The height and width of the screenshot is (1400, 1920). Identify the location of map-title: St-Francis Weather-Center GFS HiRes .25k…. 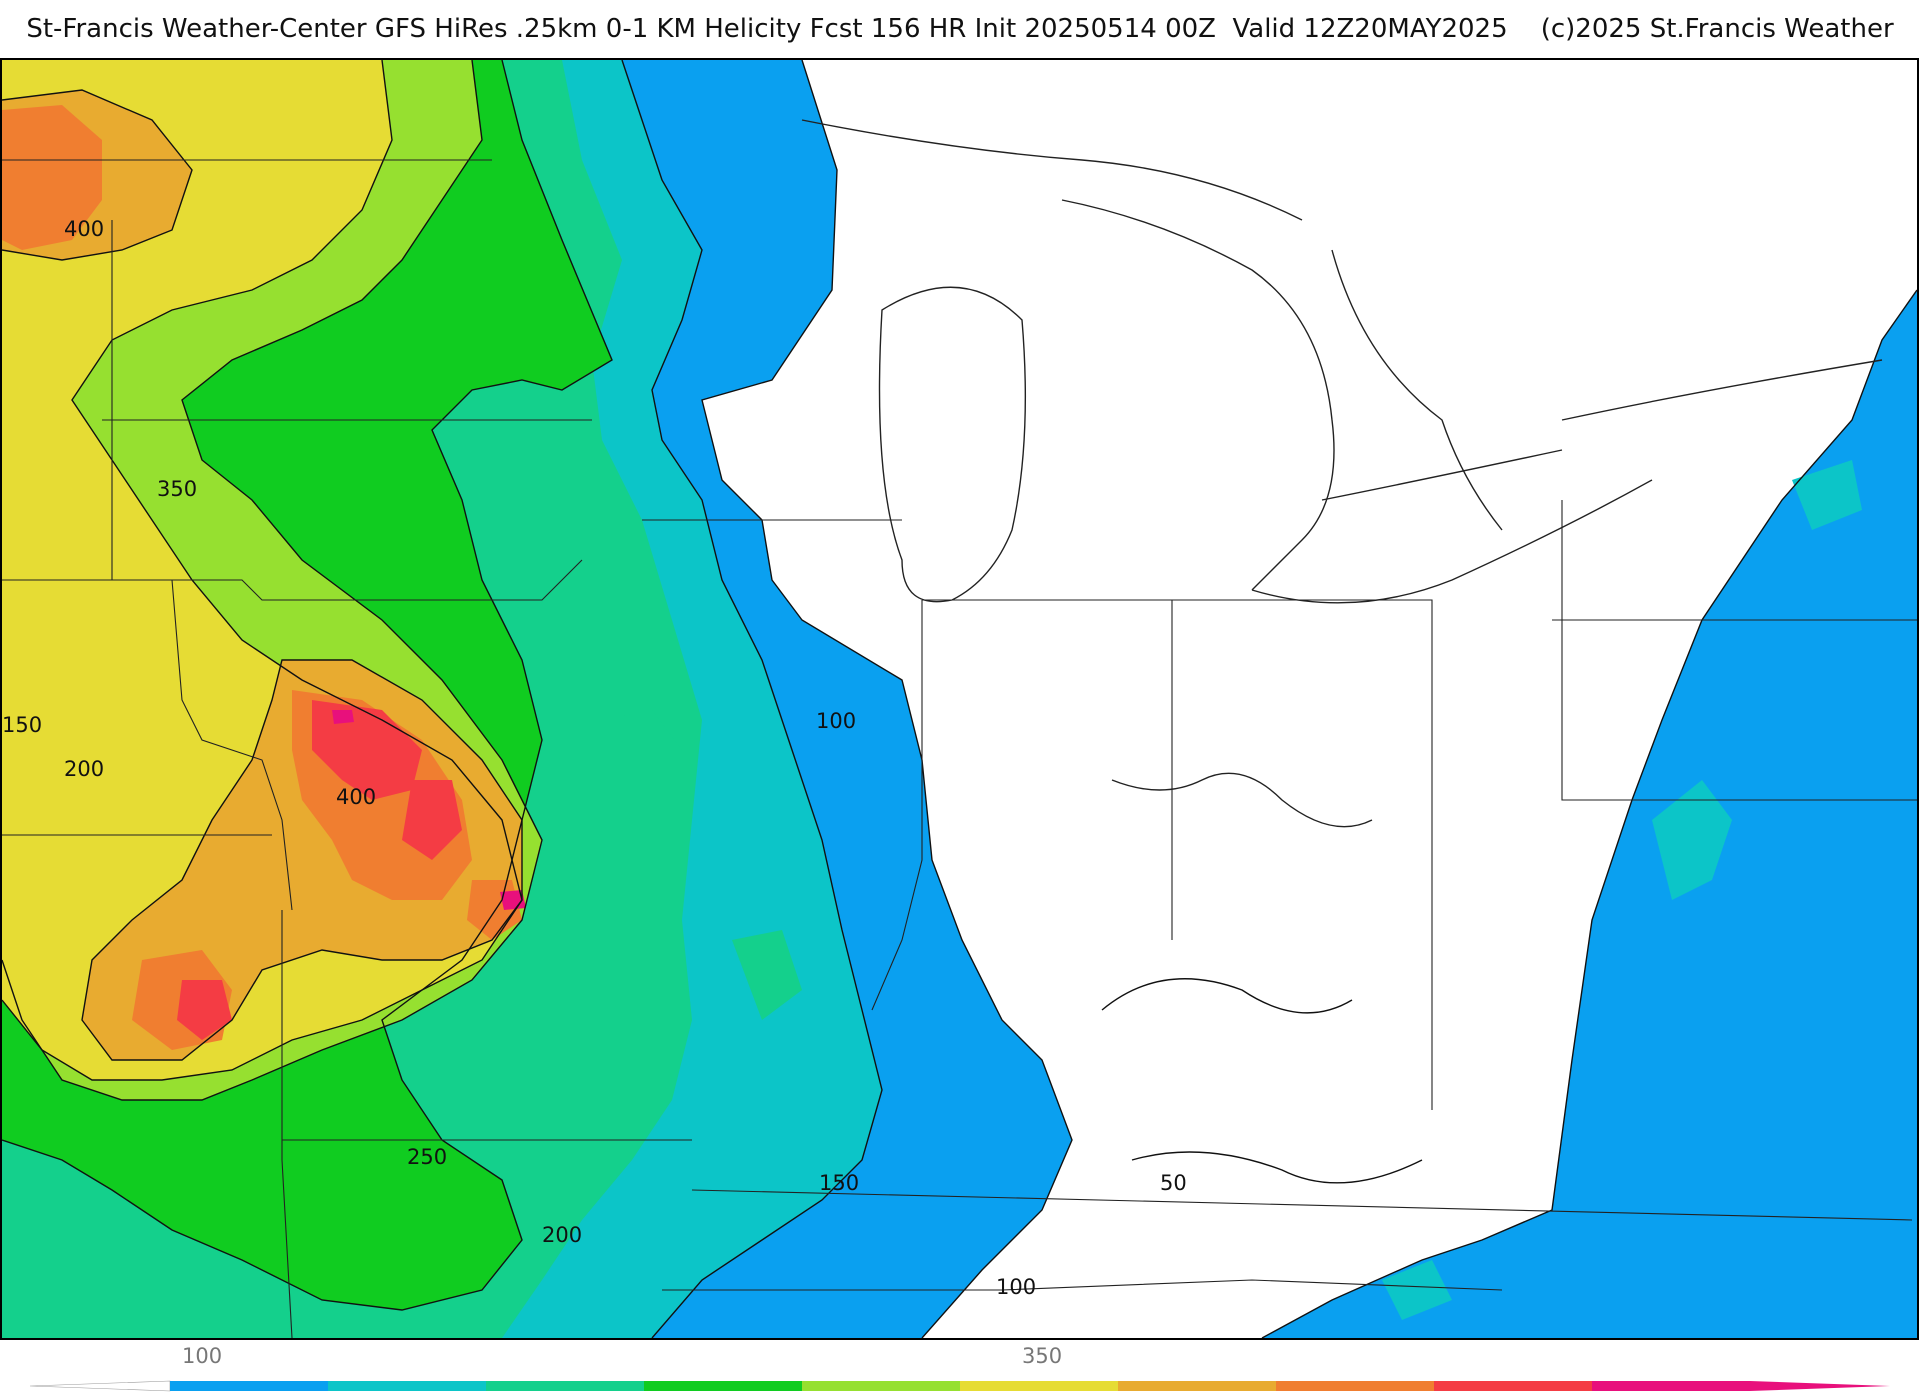
(960, 29).